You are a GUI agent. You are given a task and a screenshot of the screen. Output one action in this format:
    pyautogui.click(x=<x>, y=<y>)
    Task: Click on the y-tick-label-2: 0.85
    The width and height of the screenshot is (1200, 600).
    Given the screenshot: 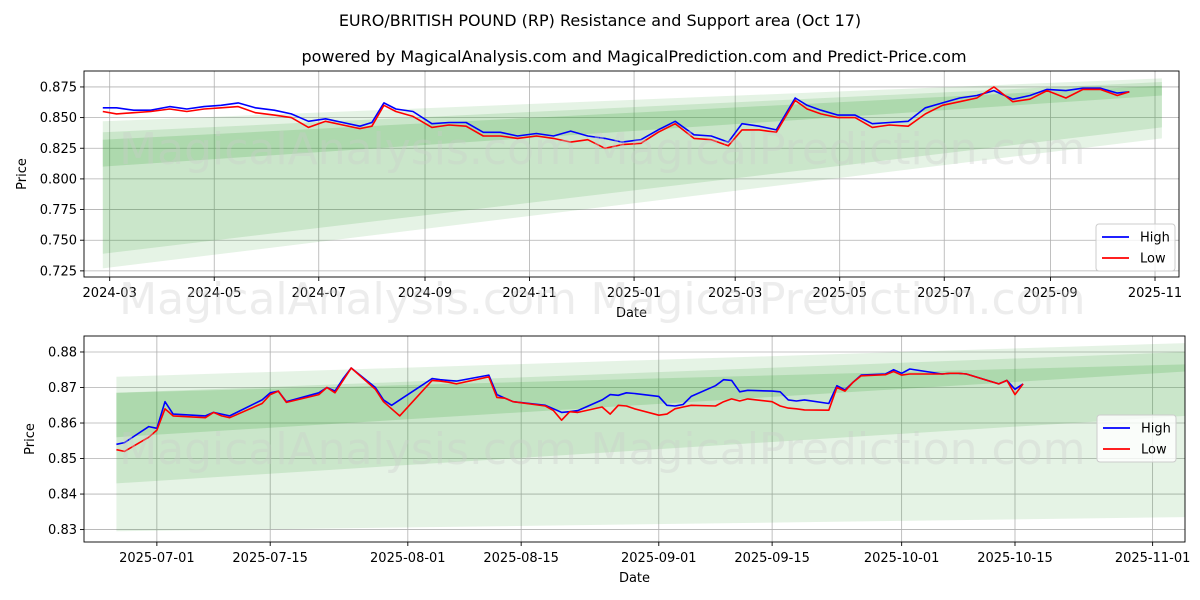 What is the action you would take?
    pyautogui.click(x=62, y=459)
    